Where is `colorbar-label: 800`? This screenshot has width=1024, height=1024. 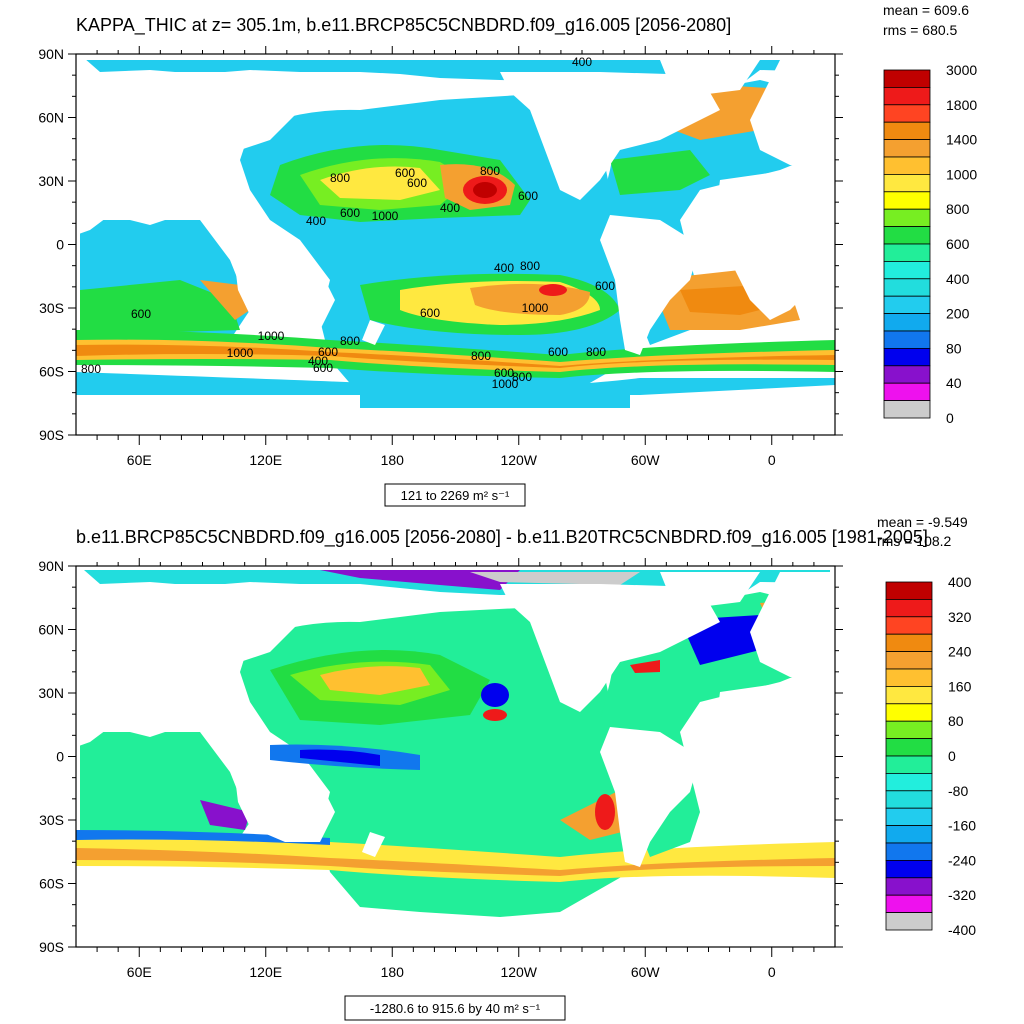
colorbar-label: 800 is located at coordinates (958, 209).